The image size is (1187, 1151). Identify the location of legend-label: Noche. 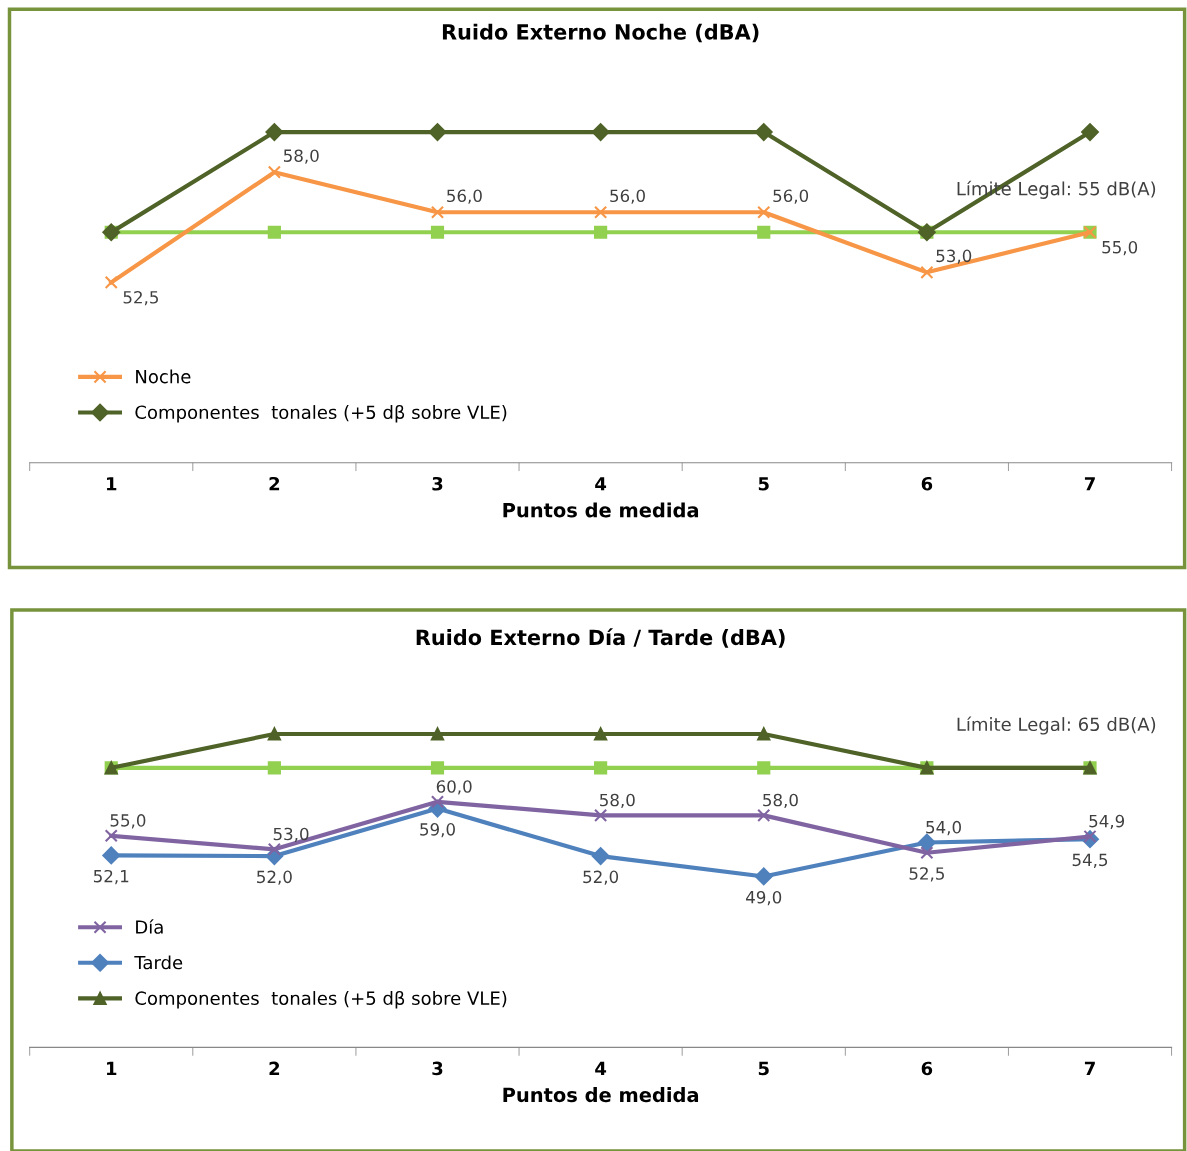
(163, 376).